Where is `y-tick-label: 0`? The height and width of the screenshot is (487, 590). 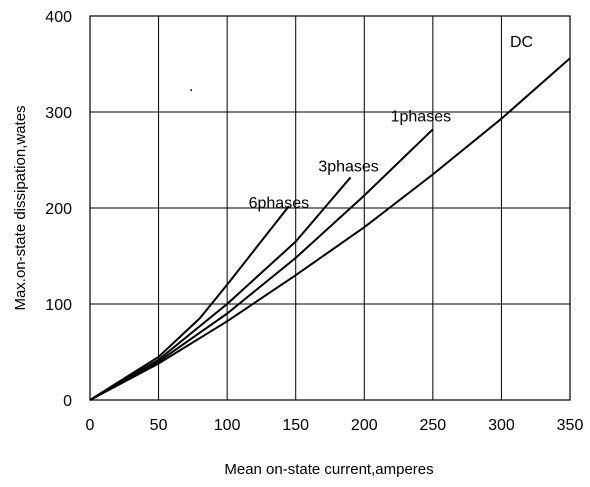 y-tick-label: 0 is located at coordinates (67, 401).